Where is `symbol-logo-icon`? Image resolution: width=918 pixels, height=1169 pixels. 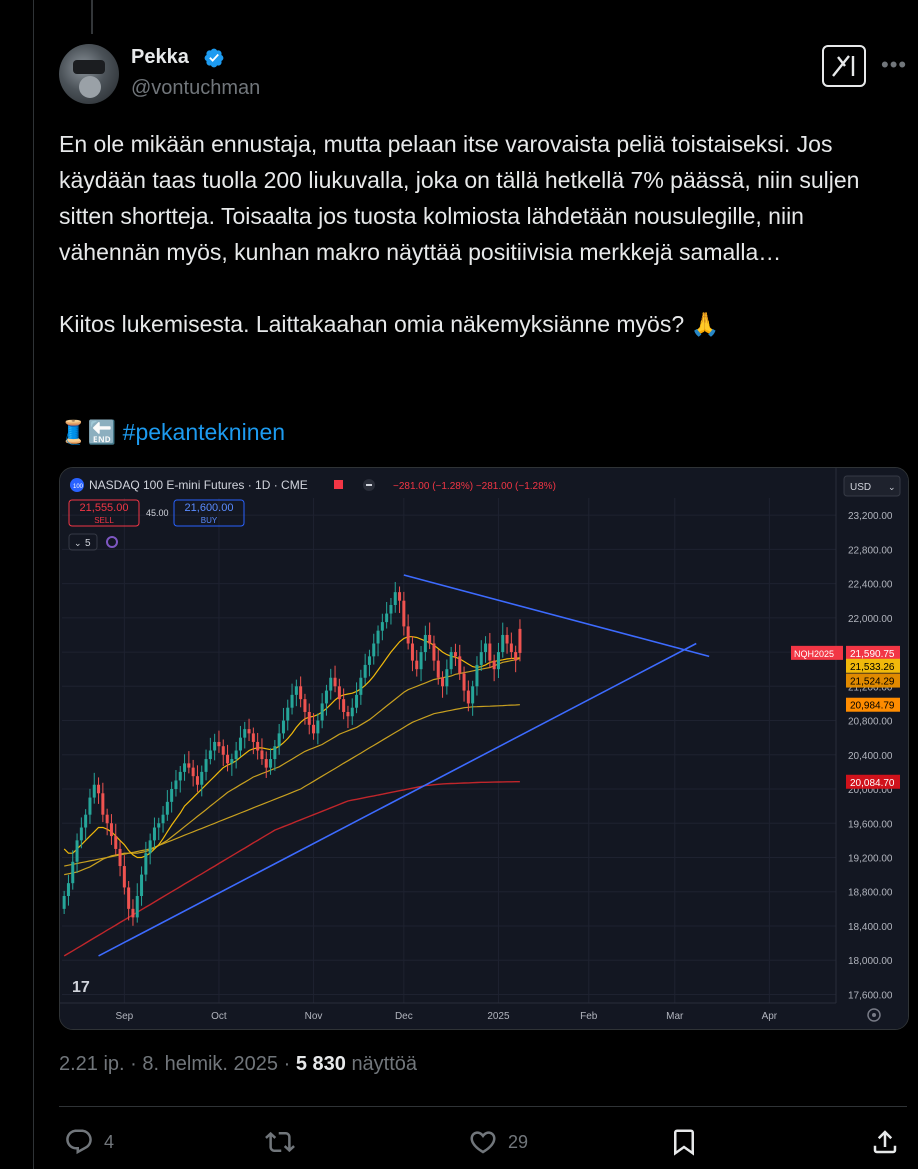 symbol-logo-icon is located at coordinates (77, 485).